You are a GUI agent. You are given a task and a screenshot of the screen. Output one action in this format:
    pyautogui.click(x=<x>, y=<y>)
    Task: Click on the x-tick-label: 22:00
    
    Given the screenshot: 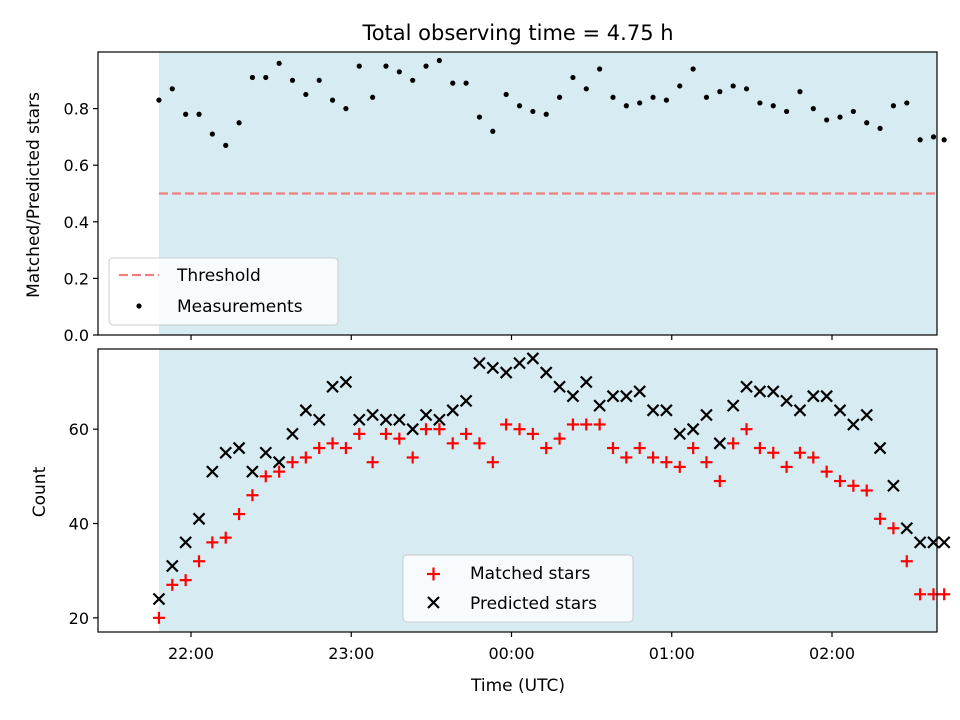 What is the action you would take?
    pyautogui.click(x=191, y=653)
    